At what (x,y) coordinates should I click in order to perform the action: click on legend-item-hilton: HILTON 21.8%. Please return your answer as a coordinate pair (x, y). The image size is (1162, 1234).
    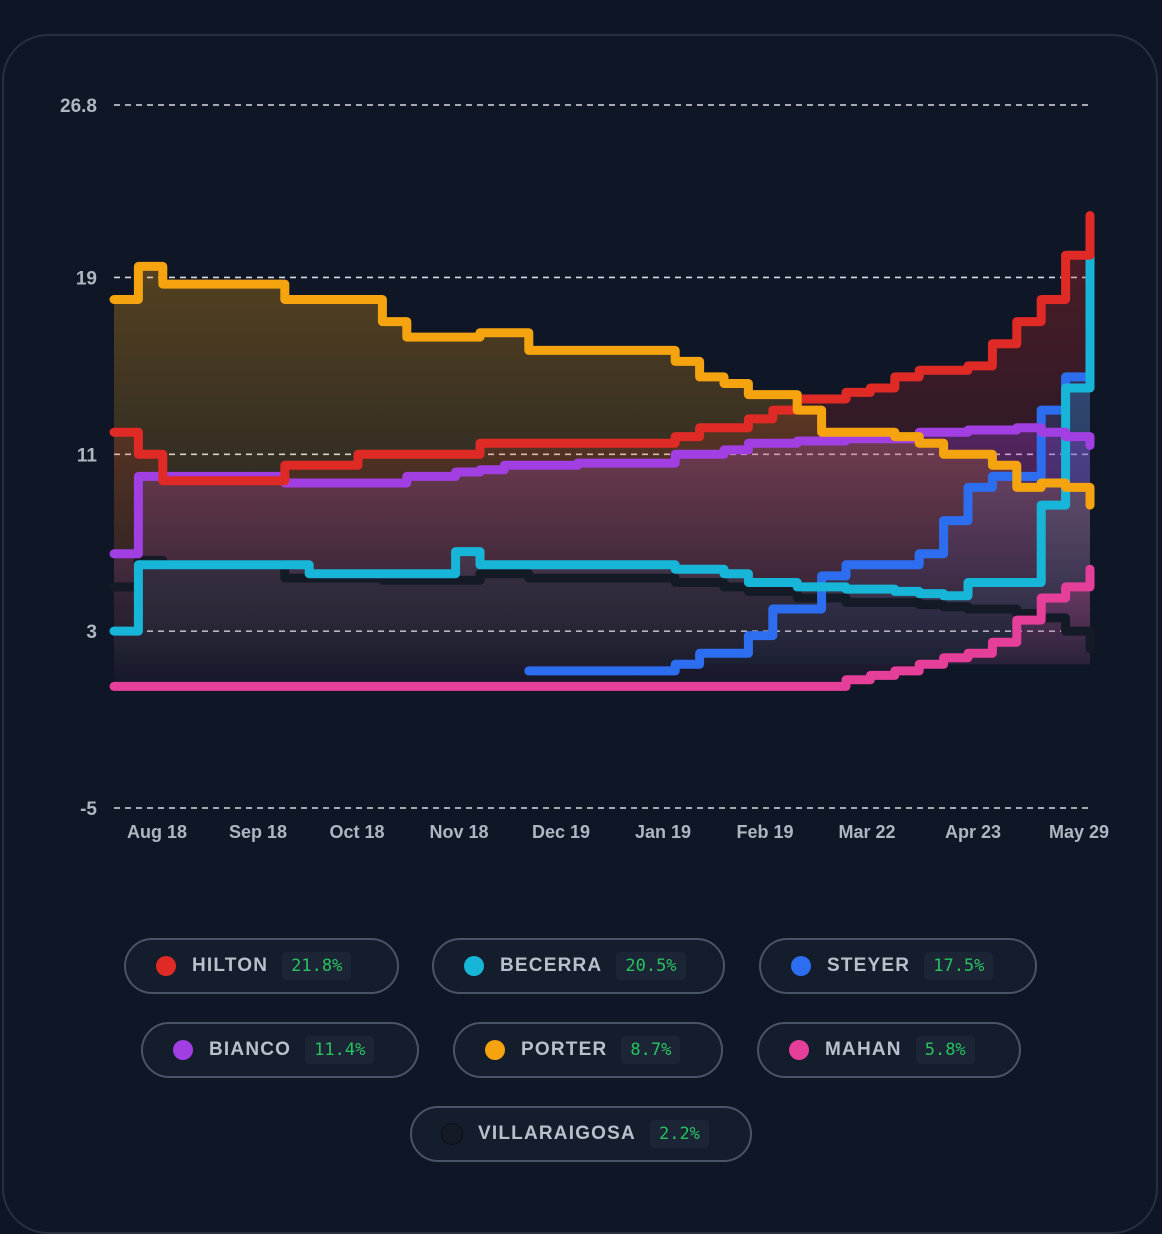
    Looking at the image, I should click on (261, 966).